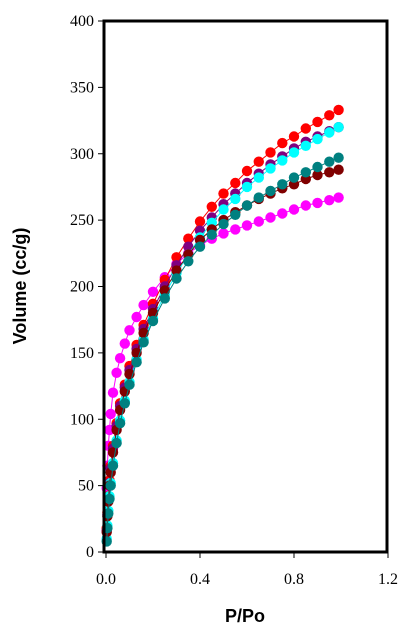 The image size is (404, 633). Describe the element at coordinates (82, 287) in the screenshot. I see `y-tick-label: 200` at that location.